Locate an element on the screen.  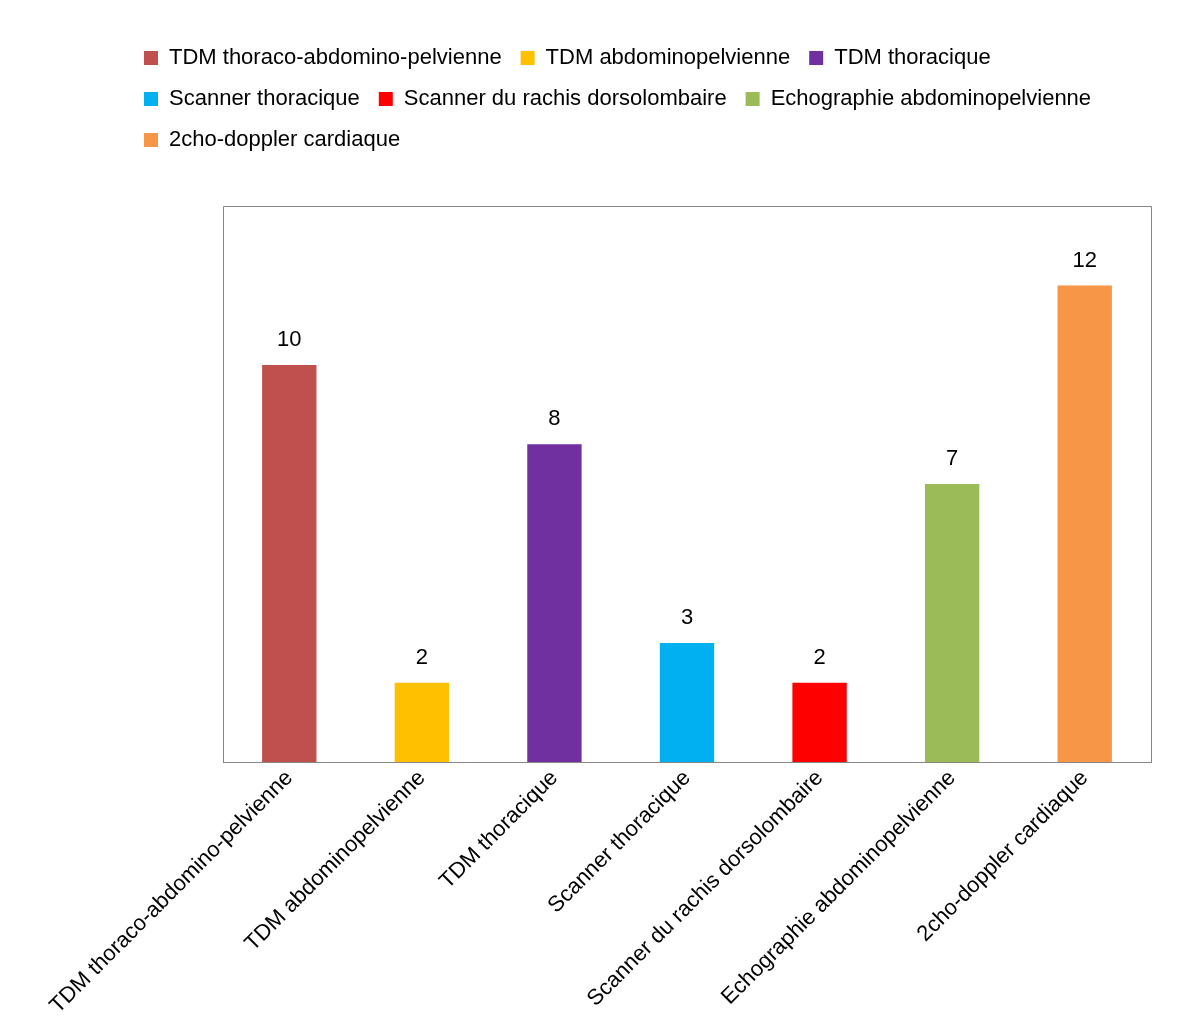
legend-label: Scanner thoracique is located at coordinates (264, 98).